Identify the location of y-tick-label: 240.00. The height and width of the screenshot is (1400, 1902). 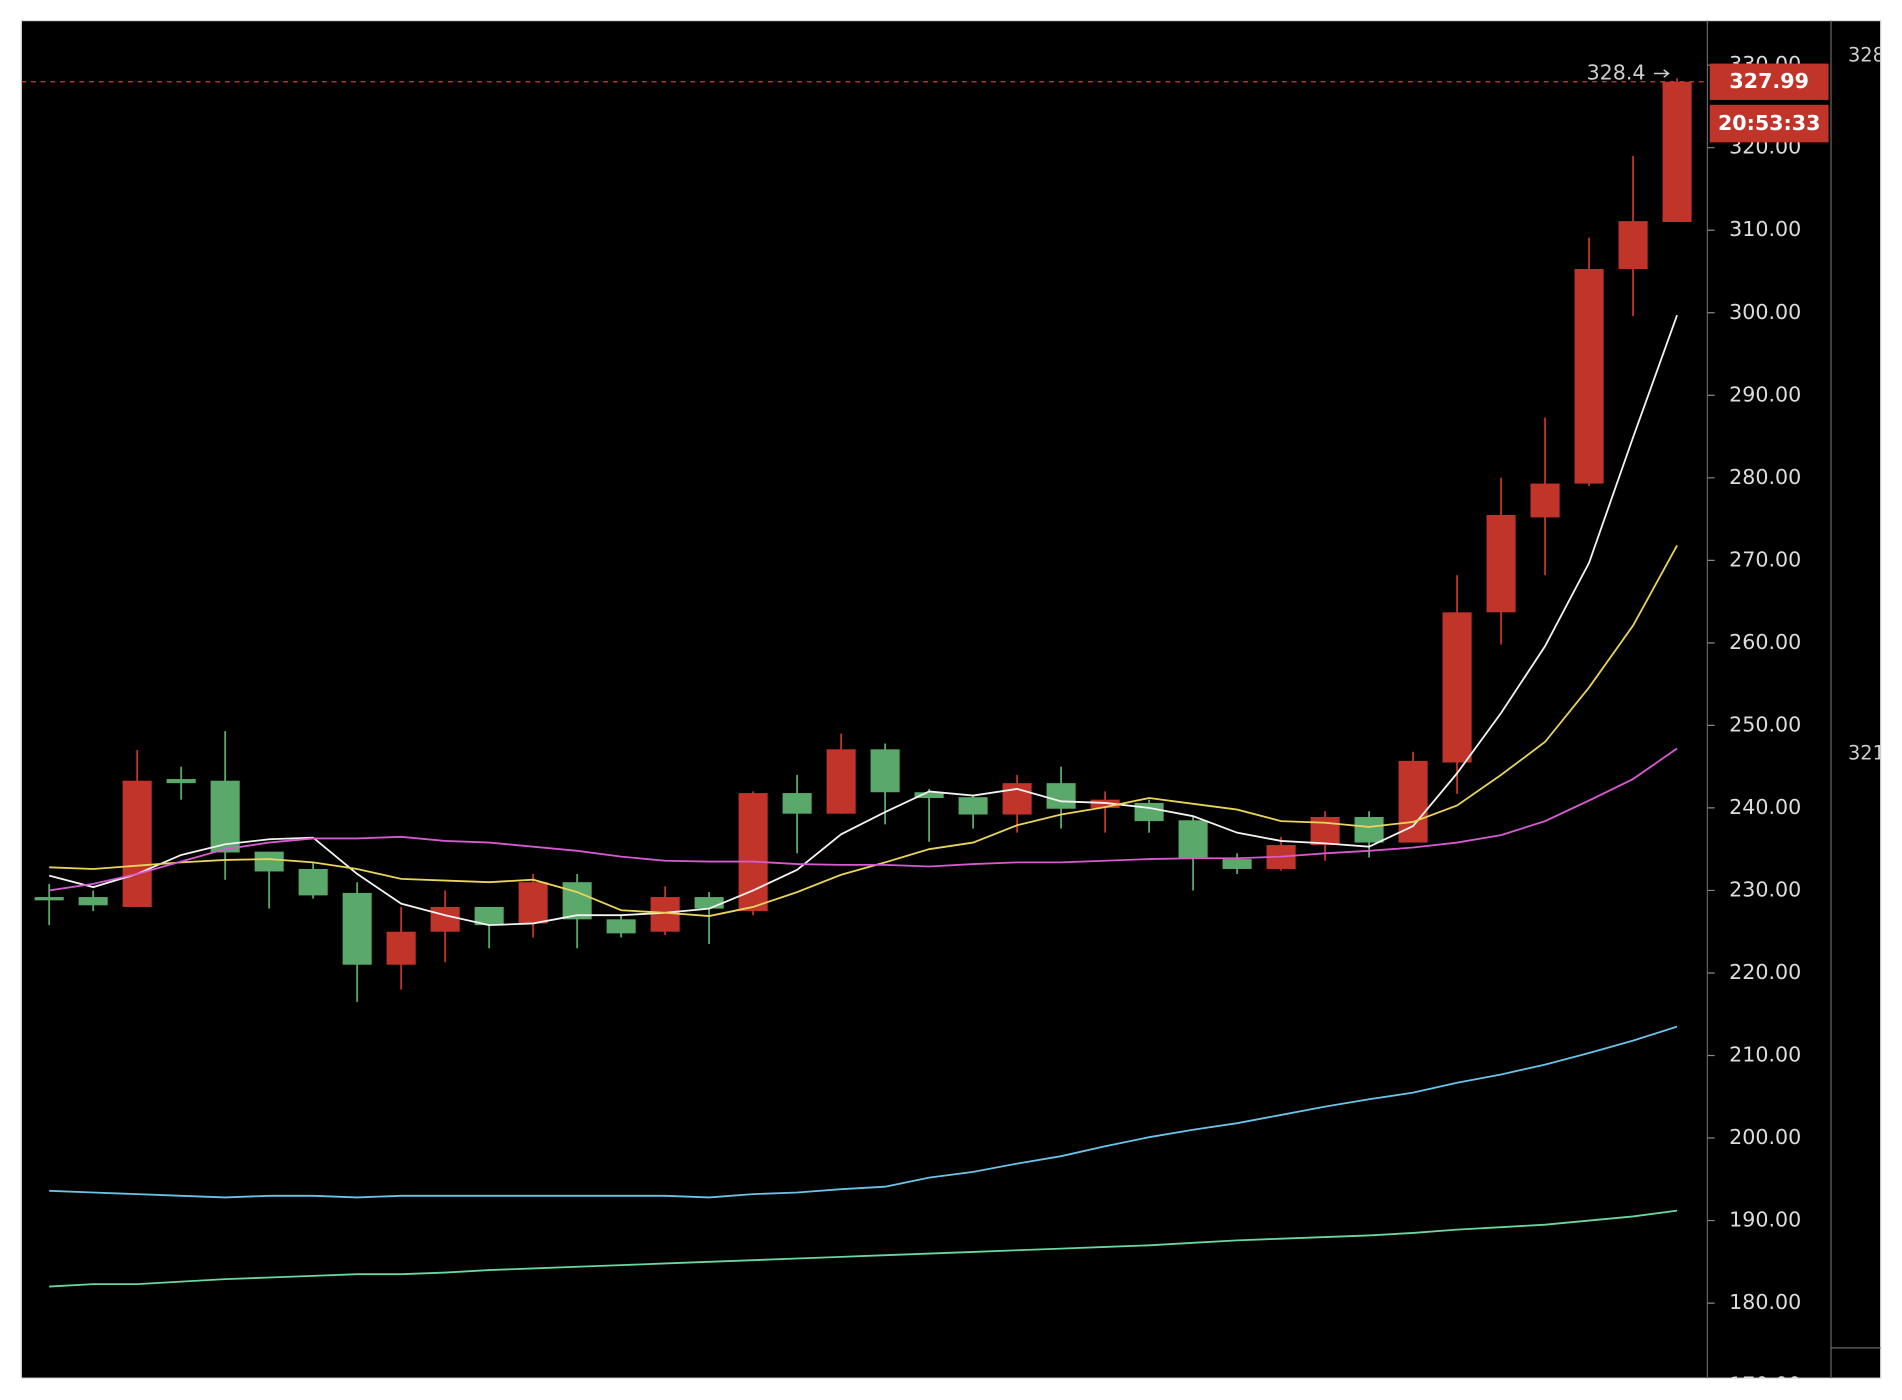
(1765, 807).